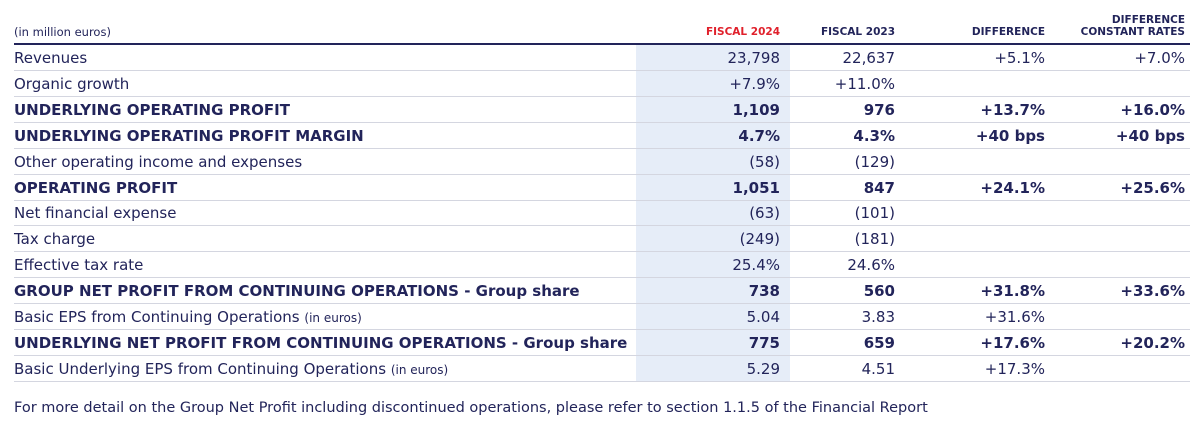 The image size is (1200, 428). Describe the element at coordinates (764, 342) in the screenshot. I see `table-cell: 775` at that location.